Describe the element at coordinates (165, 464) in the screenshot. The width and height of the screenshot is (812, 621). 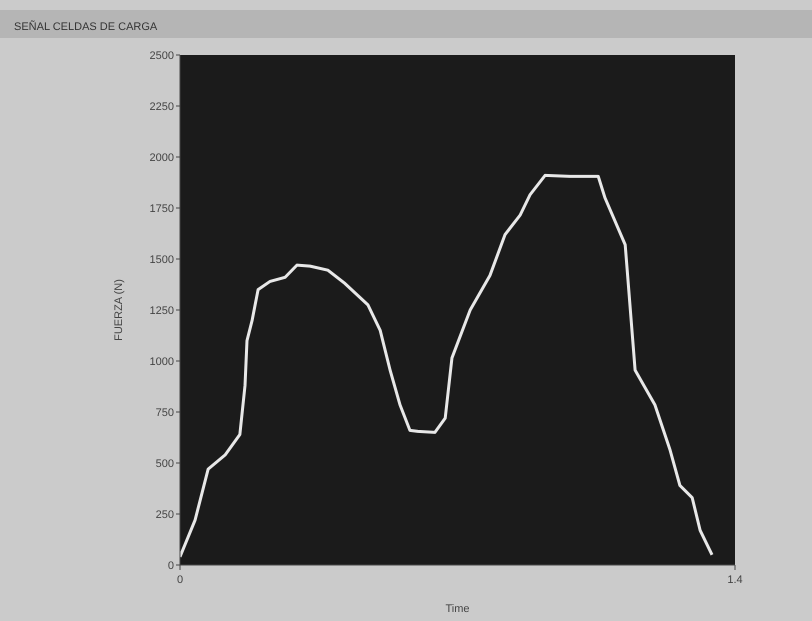
I see `y-tick-label: 500` at that location.